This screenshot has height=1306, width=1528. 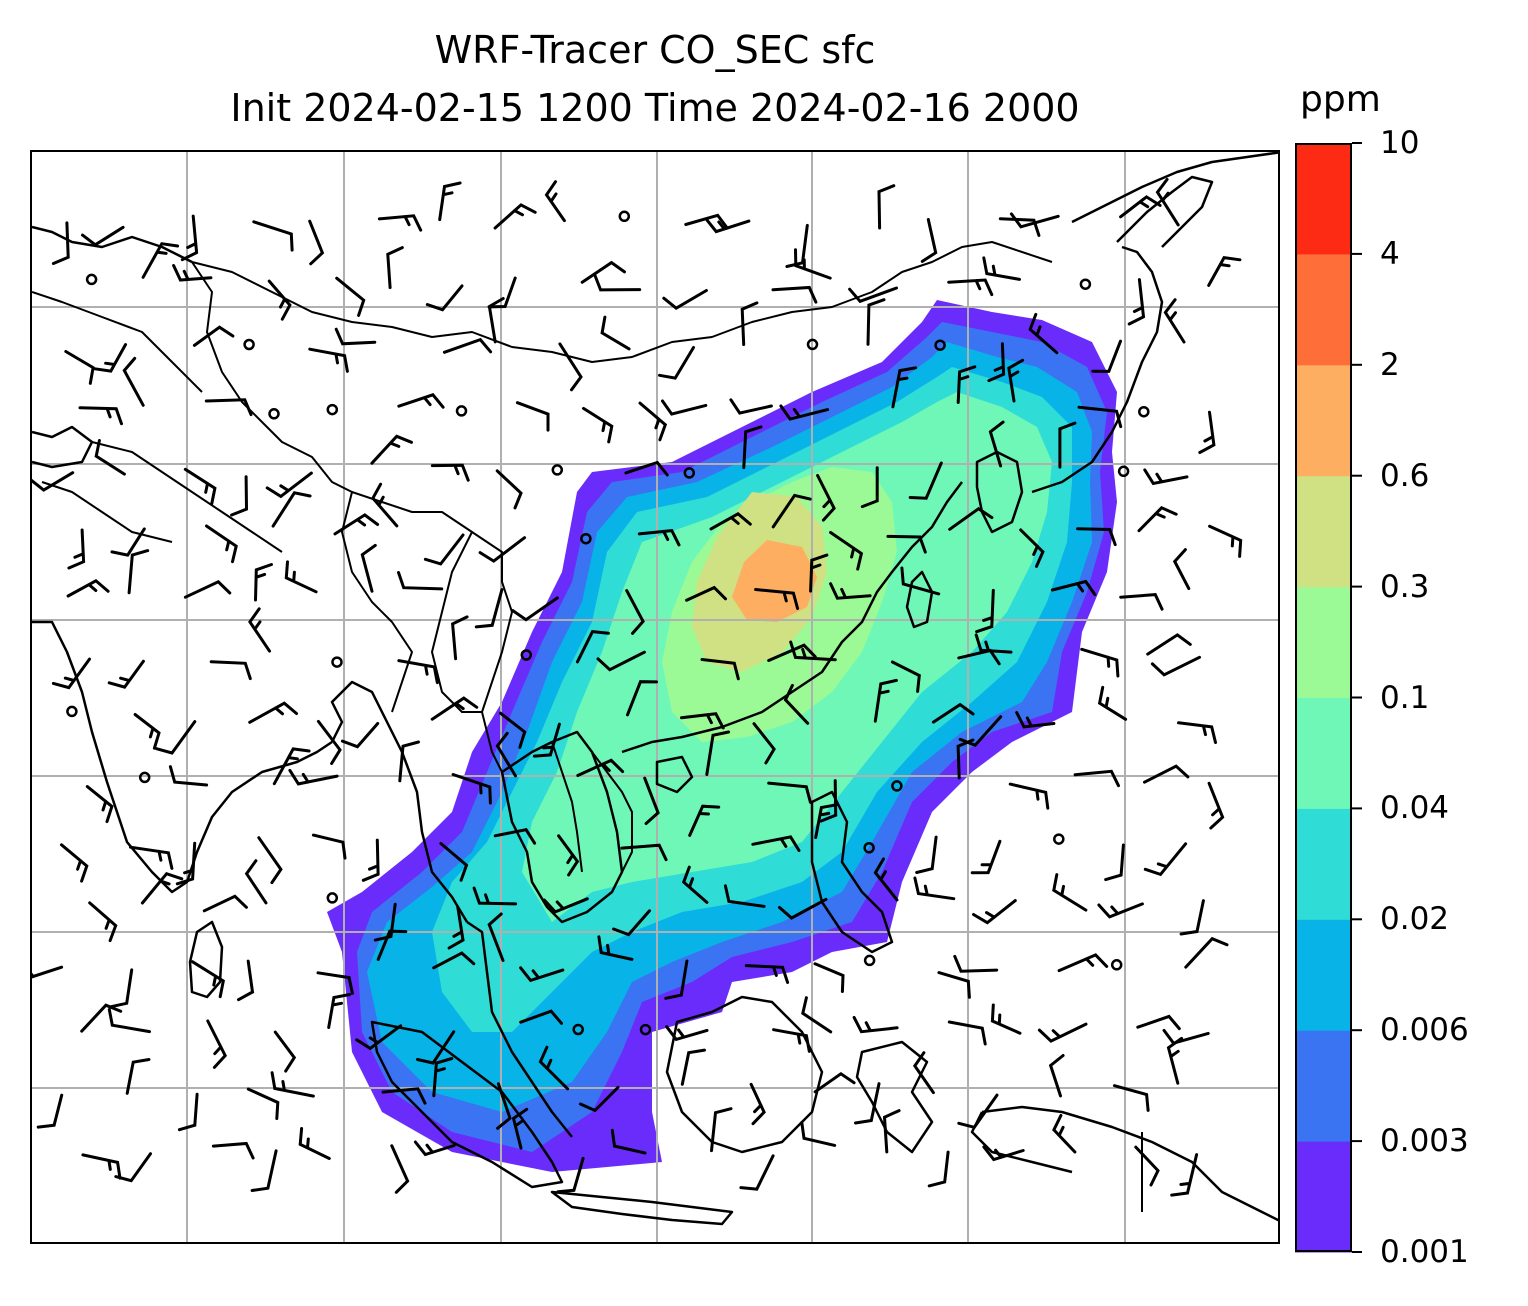 What do you see at coordinates (1415, 808) in the screenshot?
I see `colorbar-tick-label: 0.04` at bounding box center [1415, 808].